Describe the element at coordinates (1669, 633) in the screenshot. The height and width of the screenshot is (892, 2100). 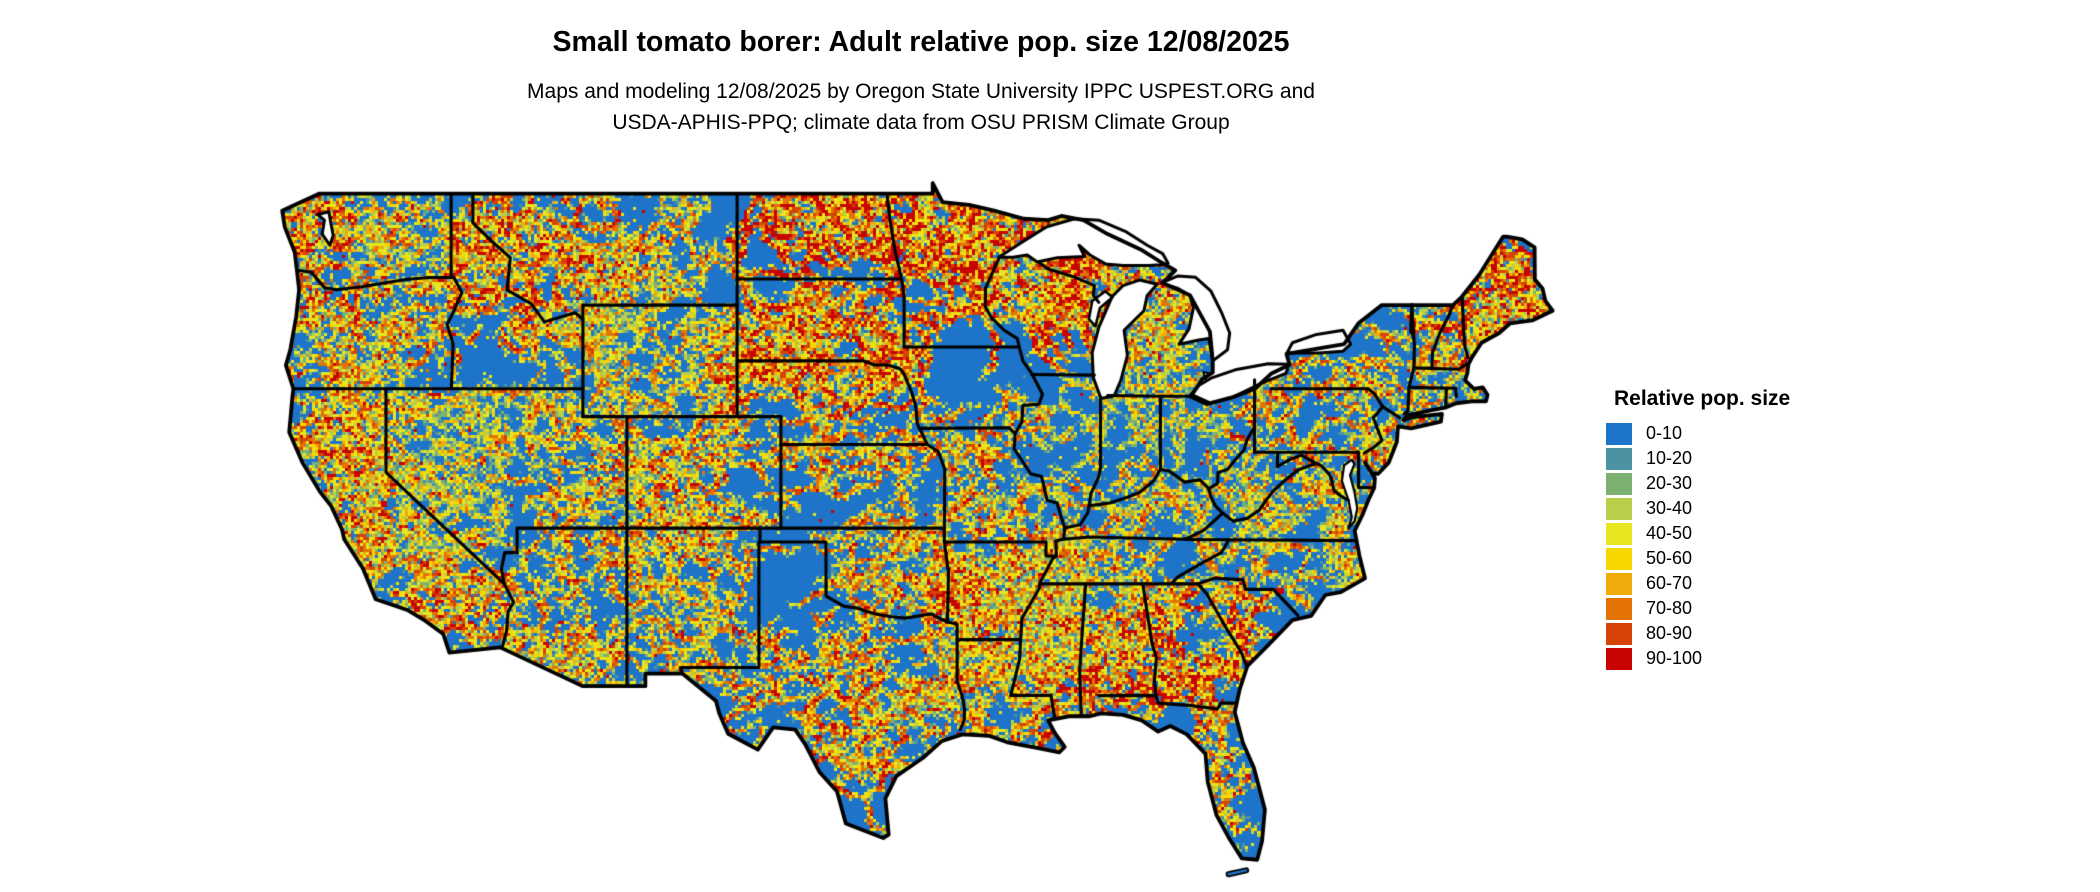
I see `legend-label: 80-90` at that location.